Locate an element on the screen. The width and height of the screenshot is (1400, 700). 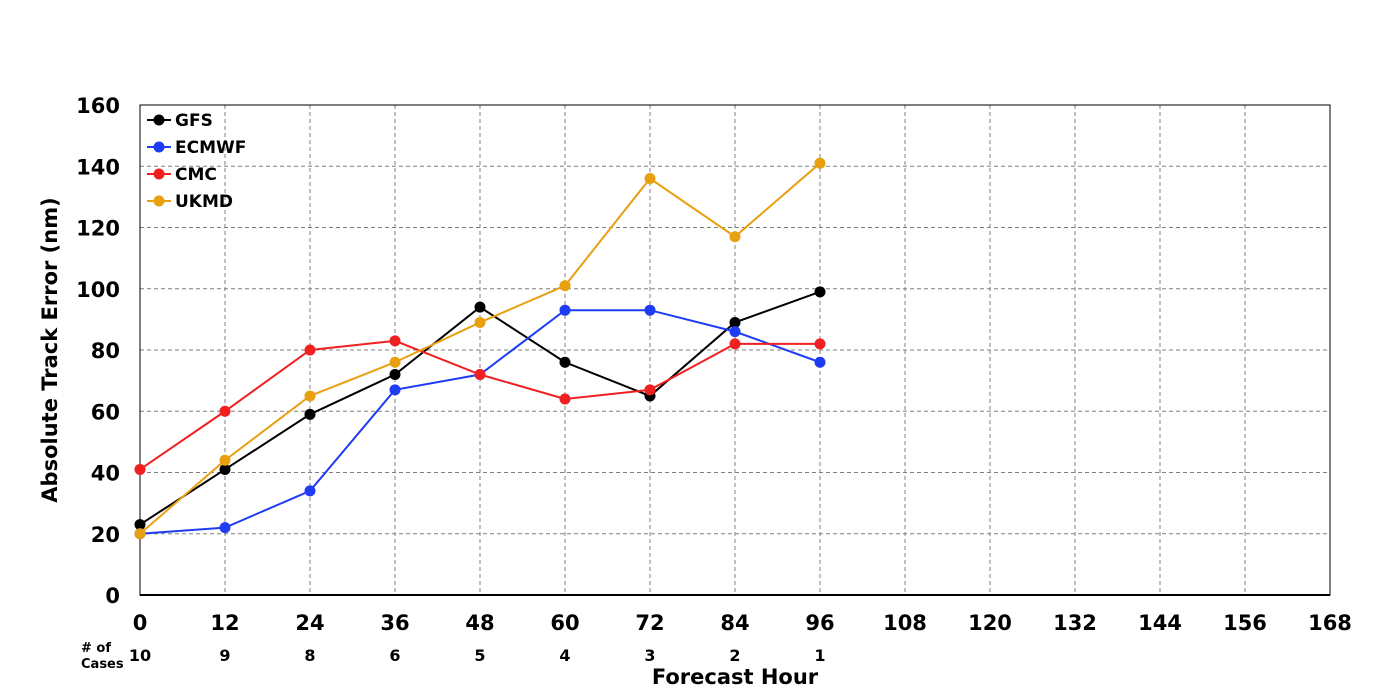
cases-label-line1: # of is located at coordinates (96, 648).